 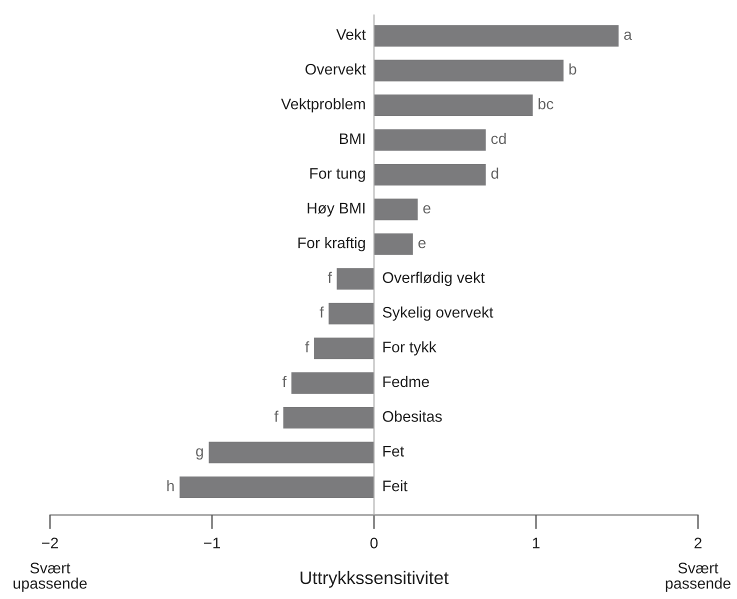 I want to click on x-tick-label: 1, so click(x=536, y=543).